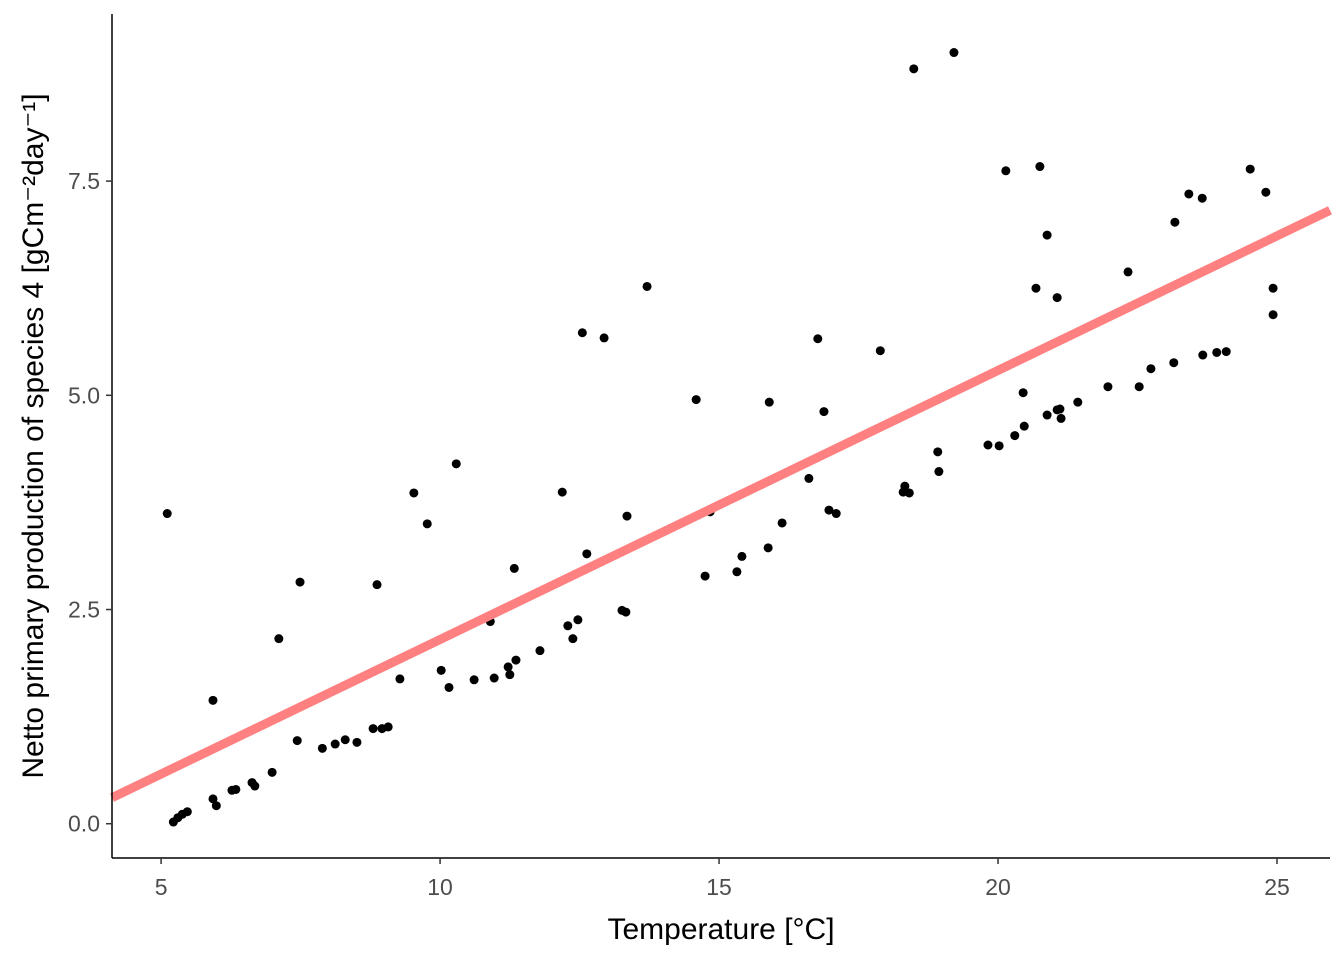 The height and width of the screenshot is (965, 1344). What do you see at coordinates (84, 824) in the screenshot?
I see `y-tick-label: 0.0` at bounding box center [84, 824].